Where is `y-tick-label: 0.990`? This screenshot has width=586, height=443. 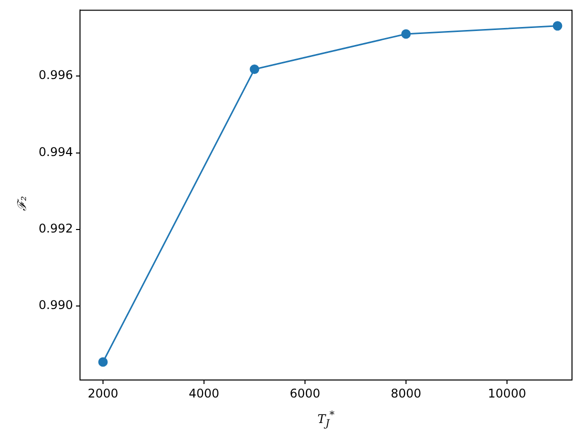 y-tick-label: 0.990 is located at coordinates (55, 305).